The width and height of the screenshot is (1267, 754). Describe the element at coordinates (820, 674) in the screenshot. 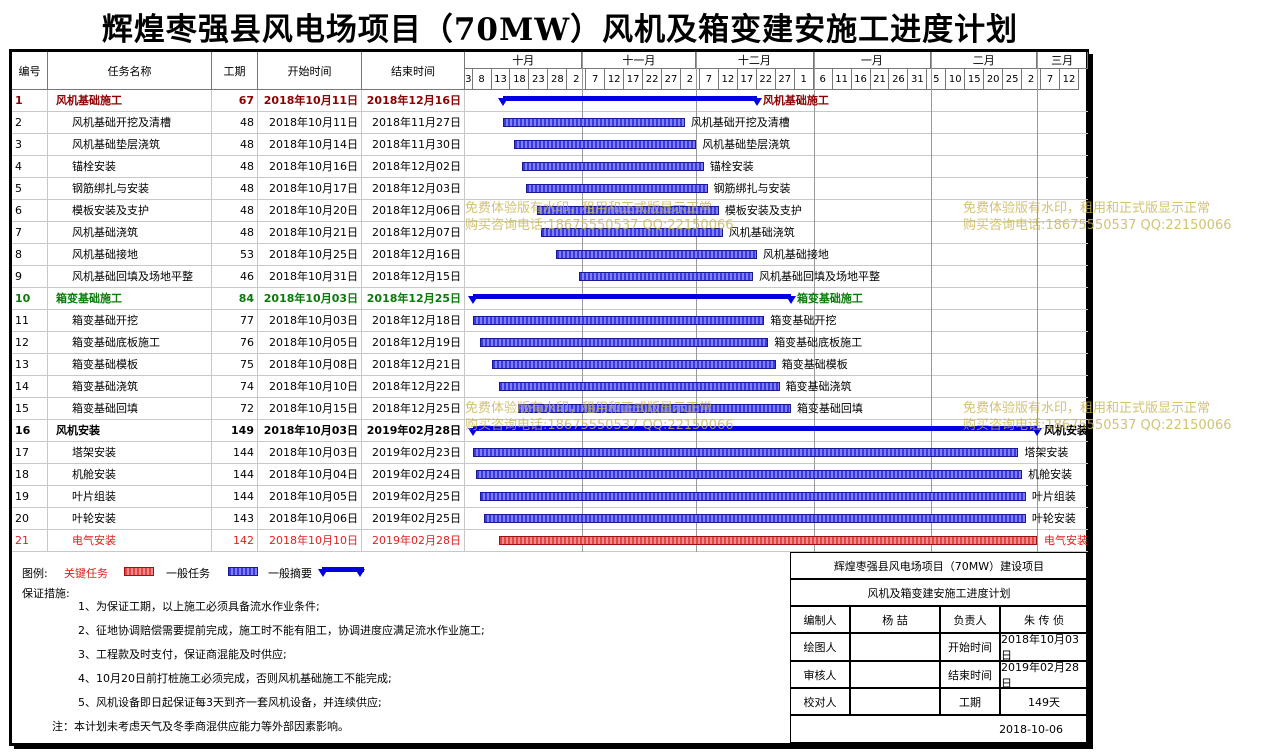

I see `tb-reviewer-label: 审核人` at that location.